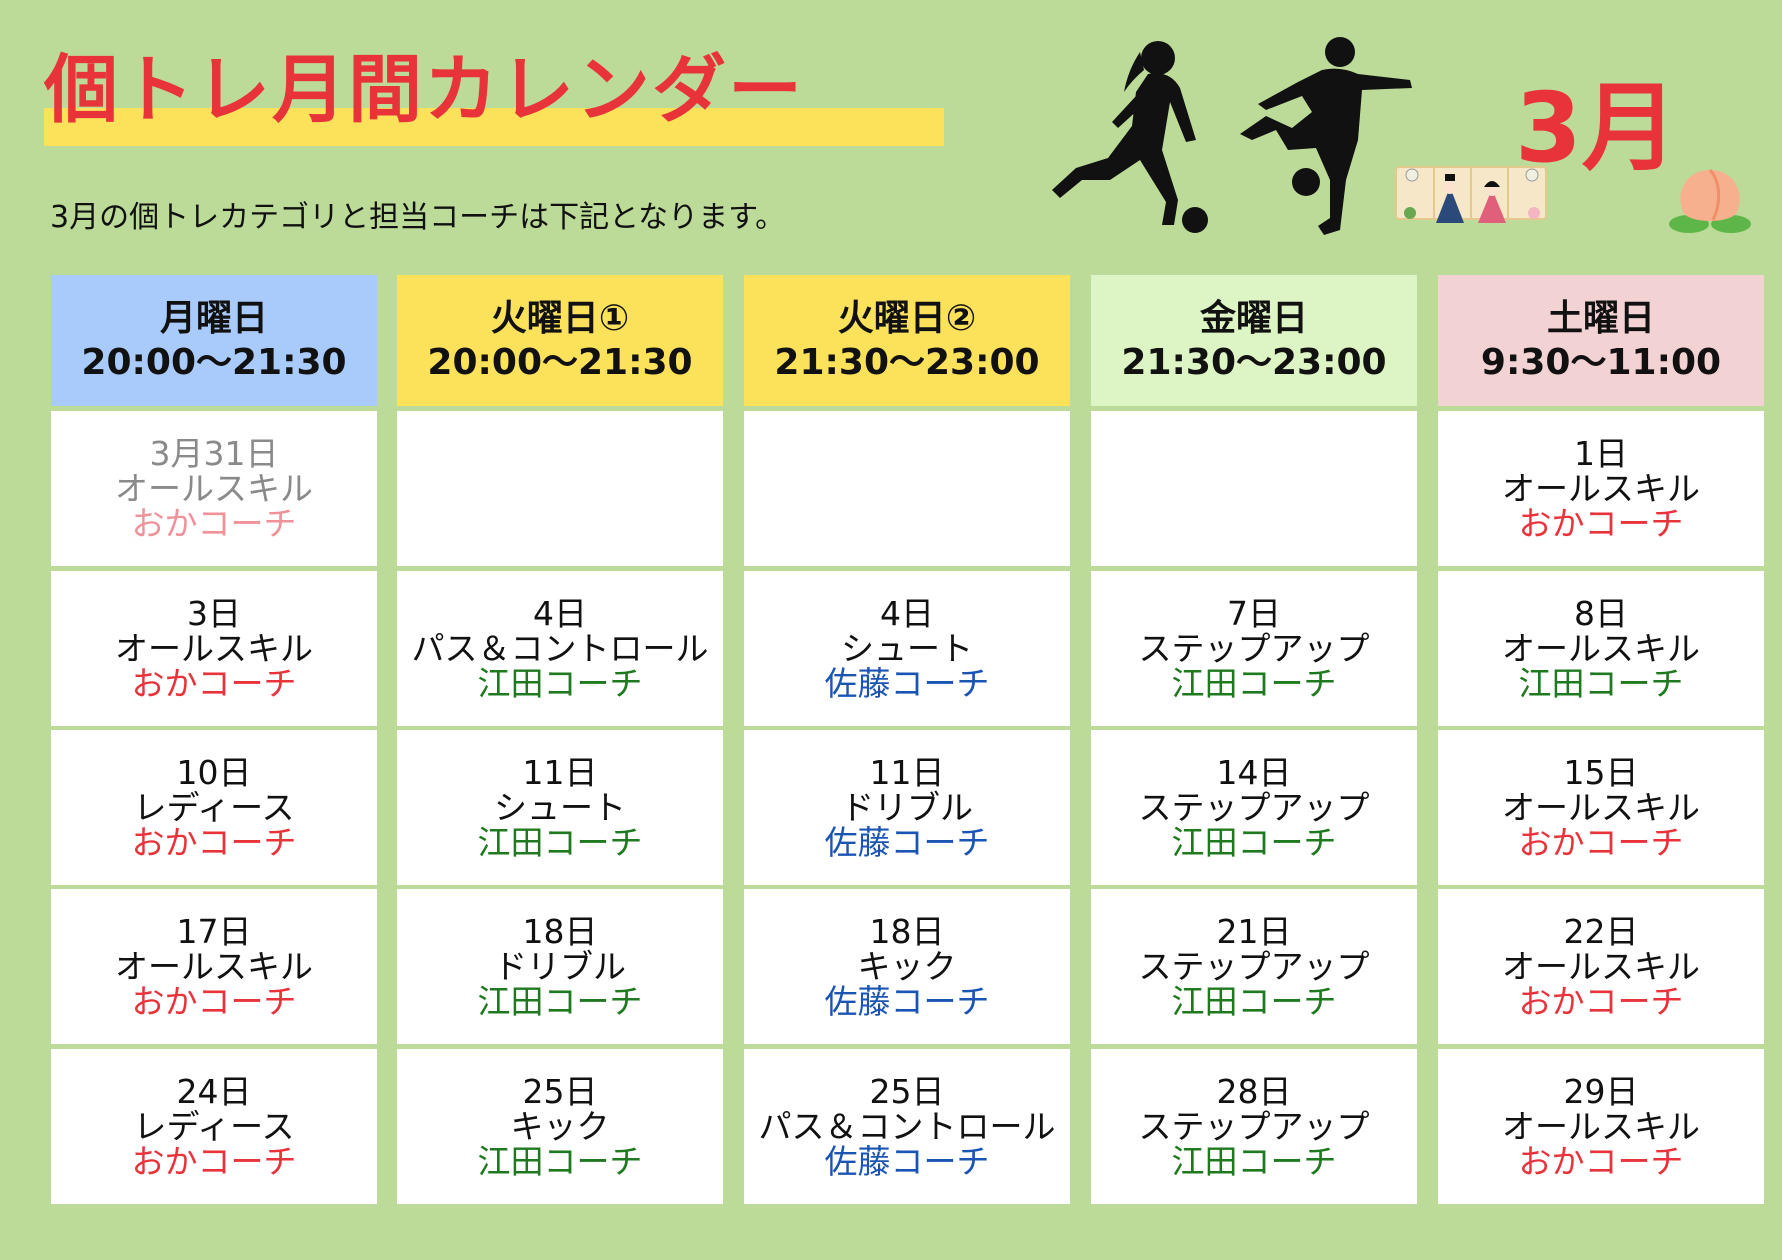  I want to click on session-cell: 18日 キック 佐藤コーチ, so click(907, 966).